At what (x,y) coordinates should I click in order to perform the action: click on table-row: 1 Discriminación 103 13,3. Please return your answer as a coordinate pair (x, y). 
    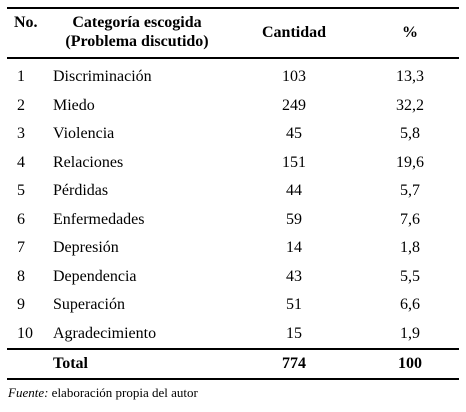
    Looking at the image, I should click on (233, 75).